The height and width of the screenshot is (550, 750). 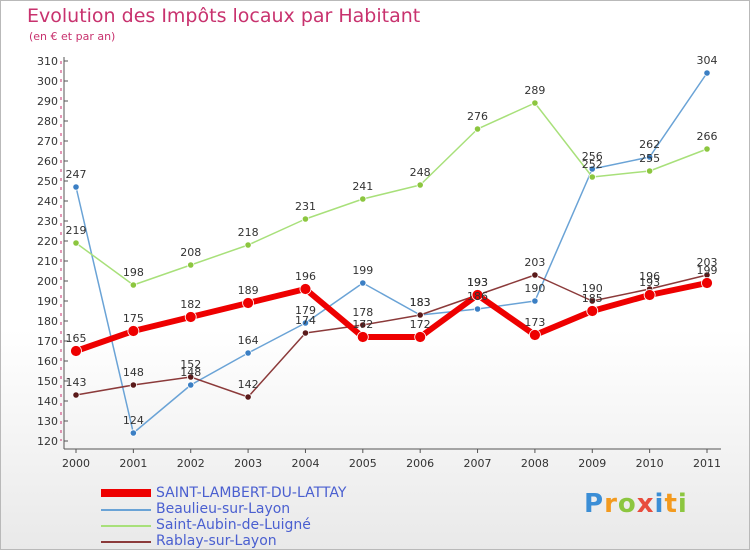 What do you see at coordinates (133, 420) in the screenshot?
I see `data-label: 124` at bounding box center [133, 420].